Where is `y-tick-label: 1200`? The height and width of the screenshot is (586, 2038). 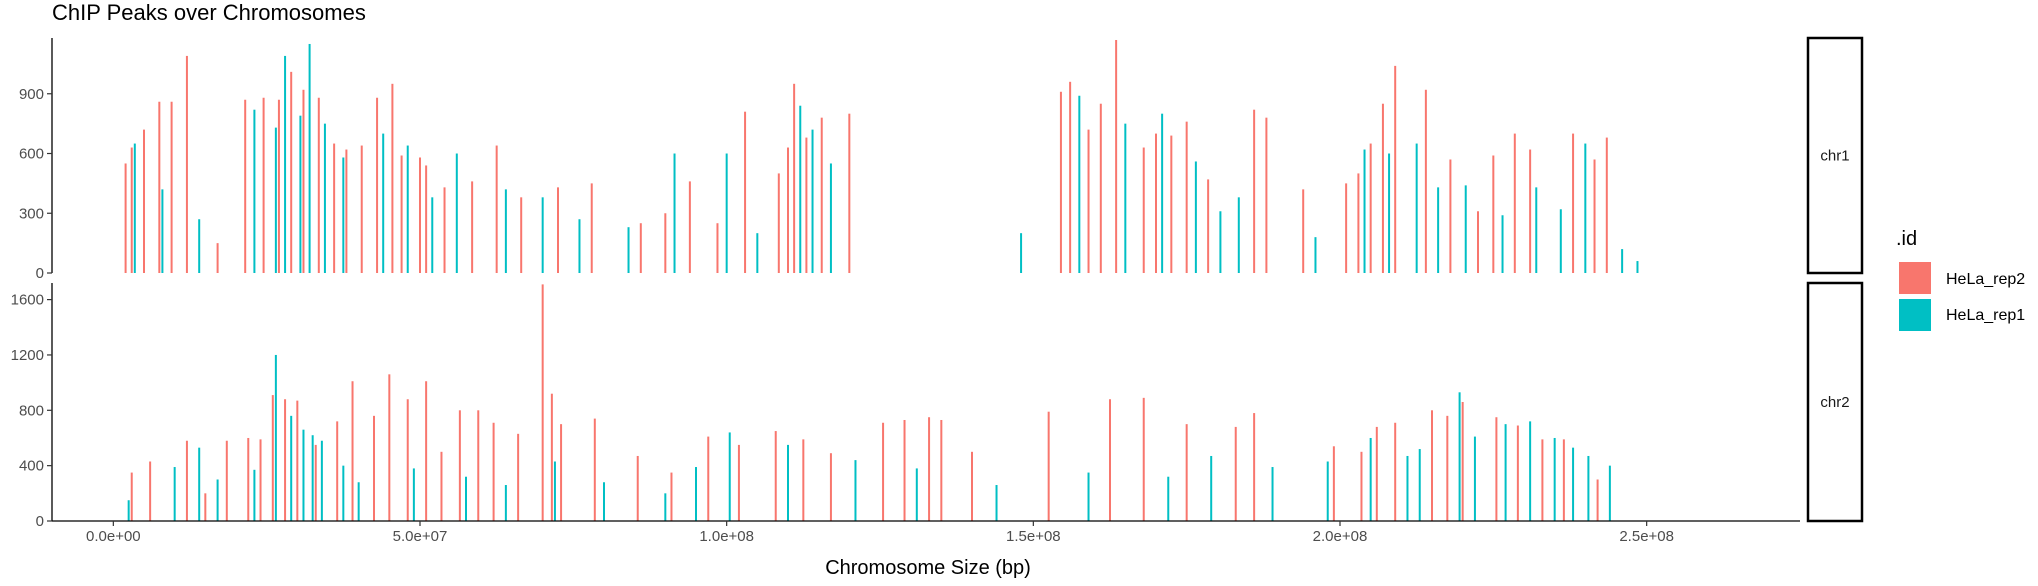 y-tick-label: 1200 is located at coordinates (27, 355).